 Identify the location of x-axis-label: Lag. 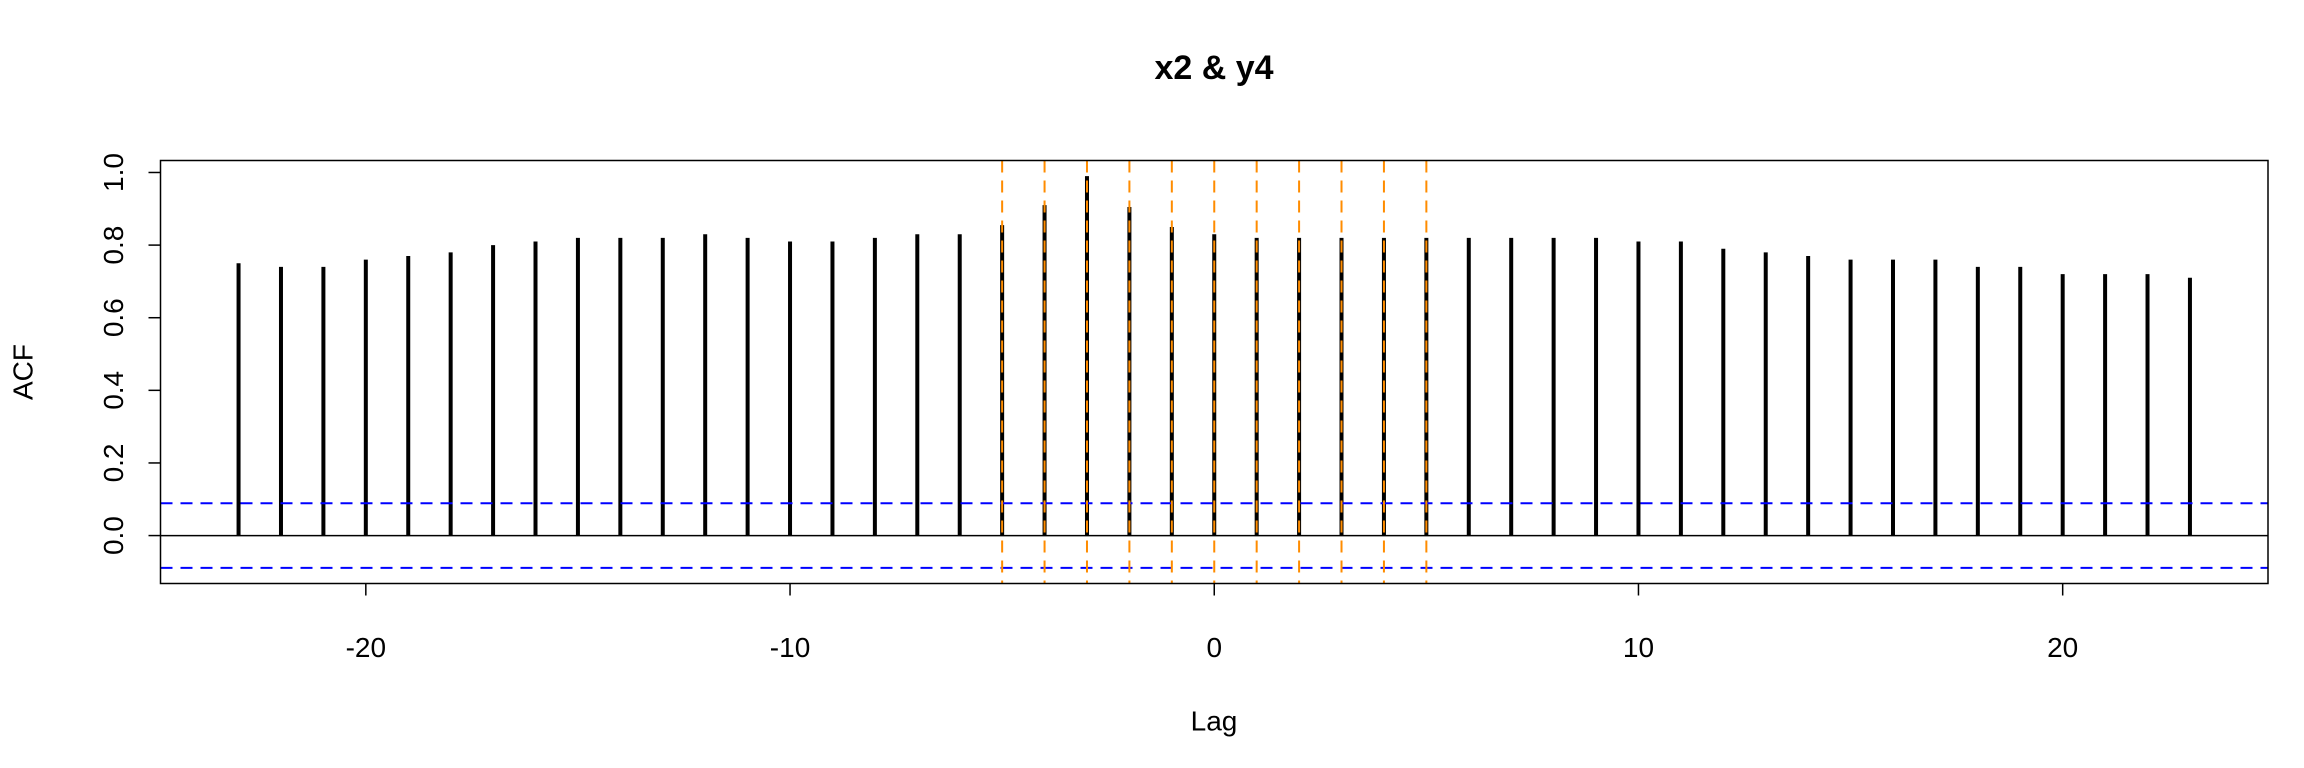
(1214, 720).